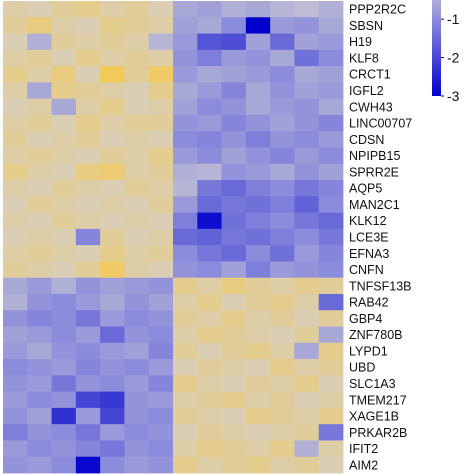 The width and height of the screenshot is (474, 474). I want to click on gene-label: LINC00707, so click(380, 124).